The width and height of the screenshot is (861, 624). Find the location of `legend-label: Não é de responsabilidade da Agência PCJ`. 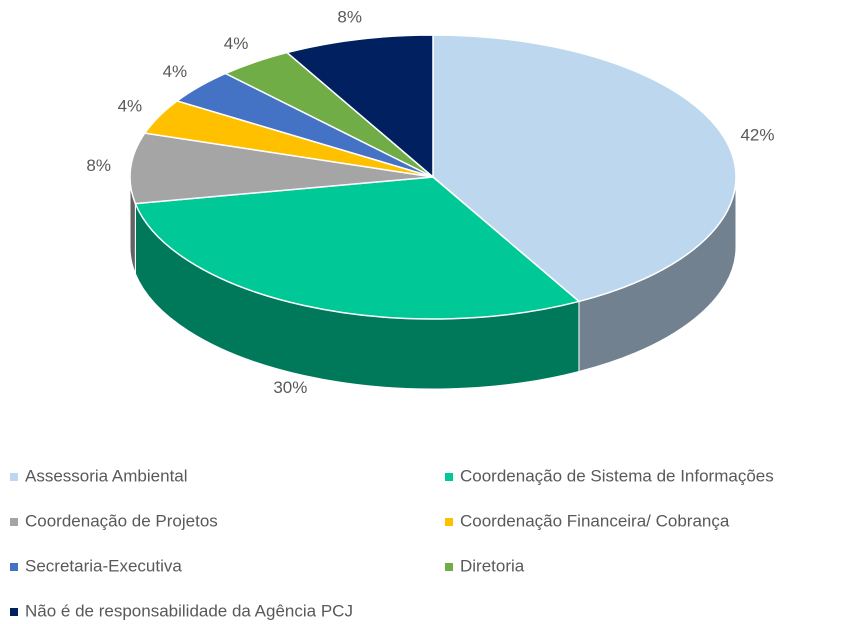

legend-label: Não é de responsabilidade da Agência PCJ is located at coordinates (189, 610).